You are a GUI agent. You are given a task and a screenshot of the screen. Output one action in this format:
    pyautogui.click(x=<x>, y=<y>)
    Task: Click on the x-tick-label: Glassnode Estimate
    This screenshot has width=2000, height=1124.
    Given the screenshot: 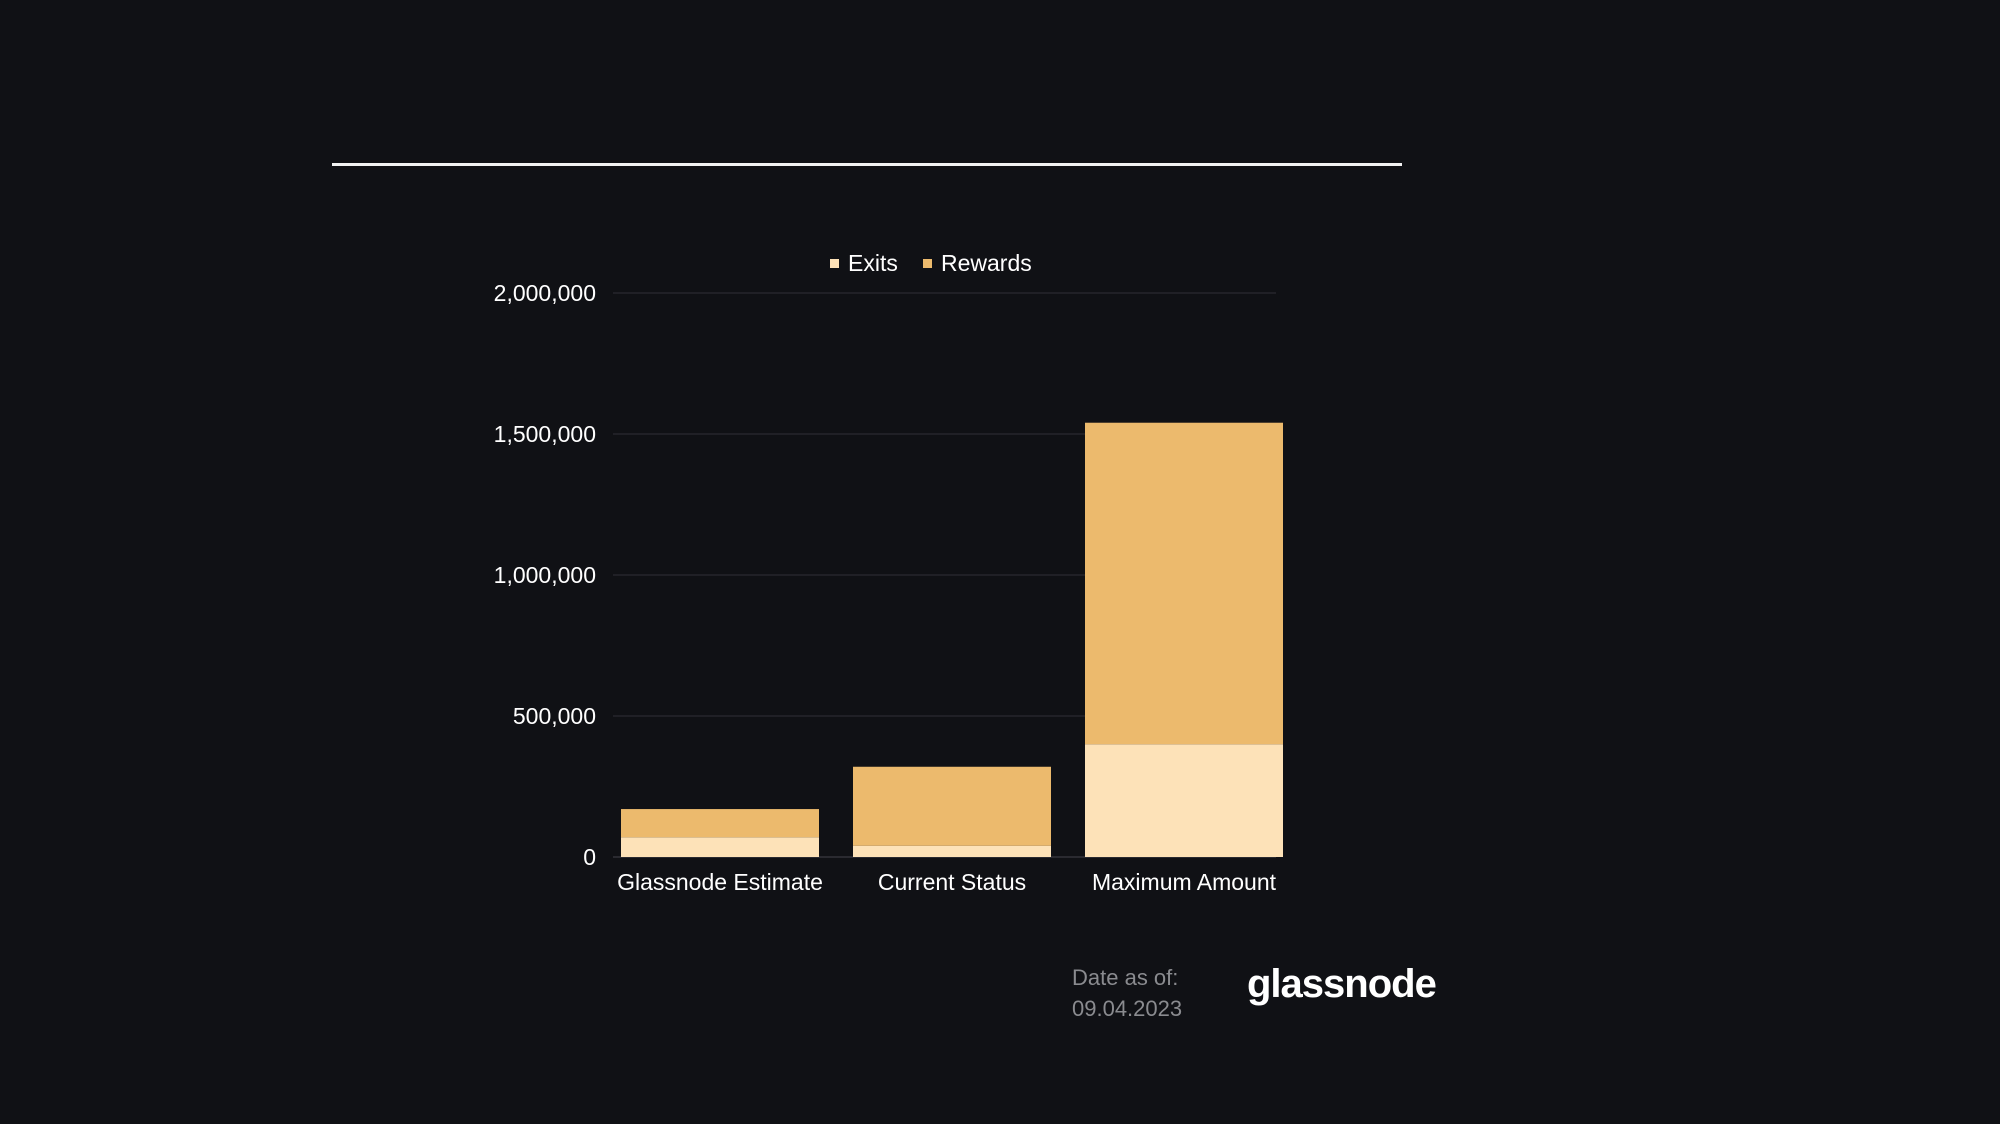 What is the action you would take?
    pyautogui.click(x=720, y=882)
    